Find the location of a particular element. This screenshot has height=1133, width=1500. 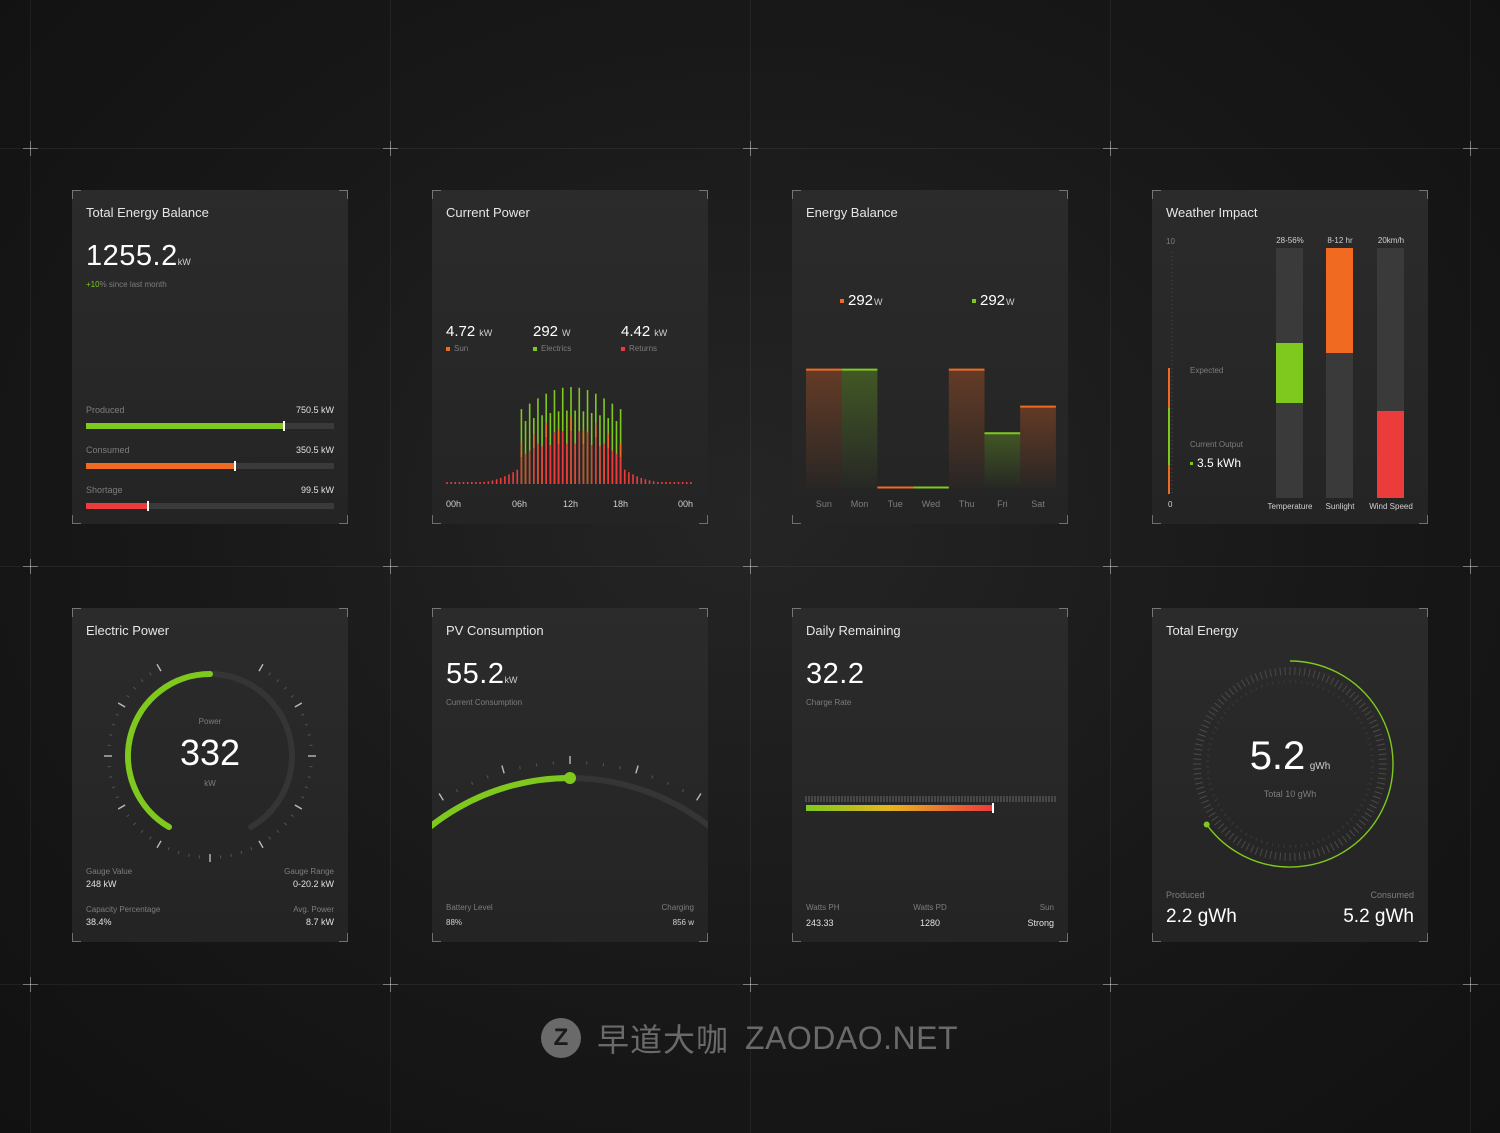

time-tick-label: 00h is located at coordinates (686, 504).